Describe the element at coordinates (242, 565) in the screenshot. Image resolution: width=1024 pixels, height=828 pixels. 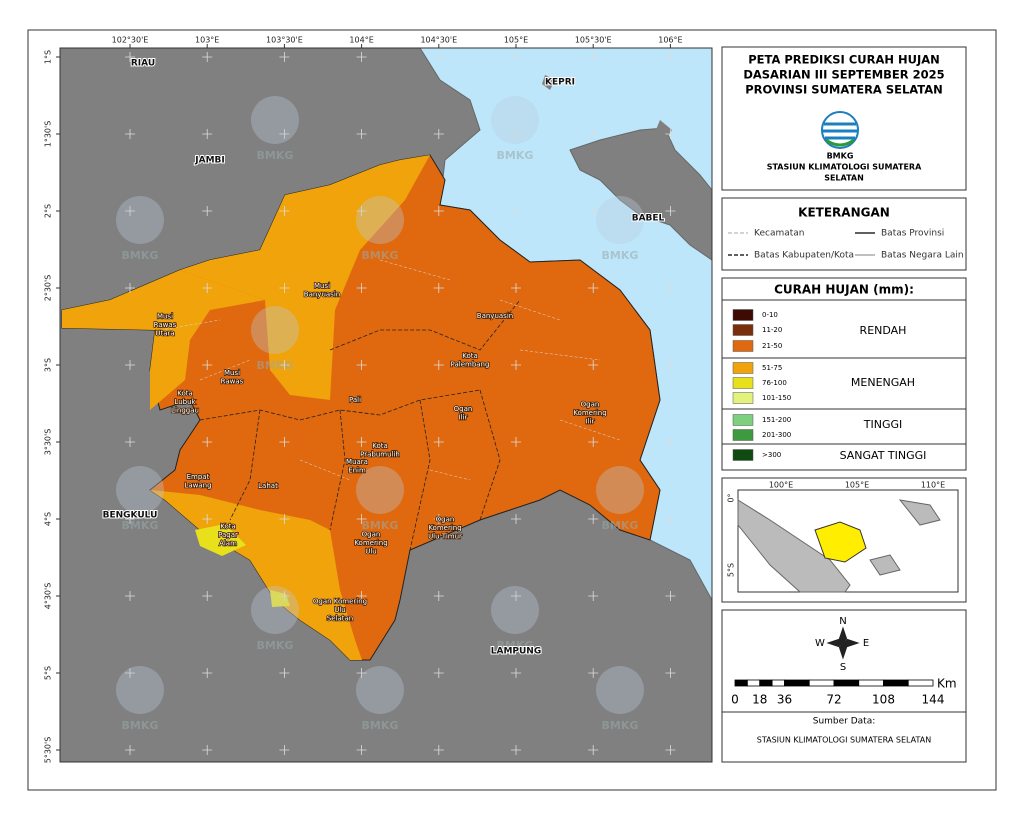
I see `rain-zone` at that location.